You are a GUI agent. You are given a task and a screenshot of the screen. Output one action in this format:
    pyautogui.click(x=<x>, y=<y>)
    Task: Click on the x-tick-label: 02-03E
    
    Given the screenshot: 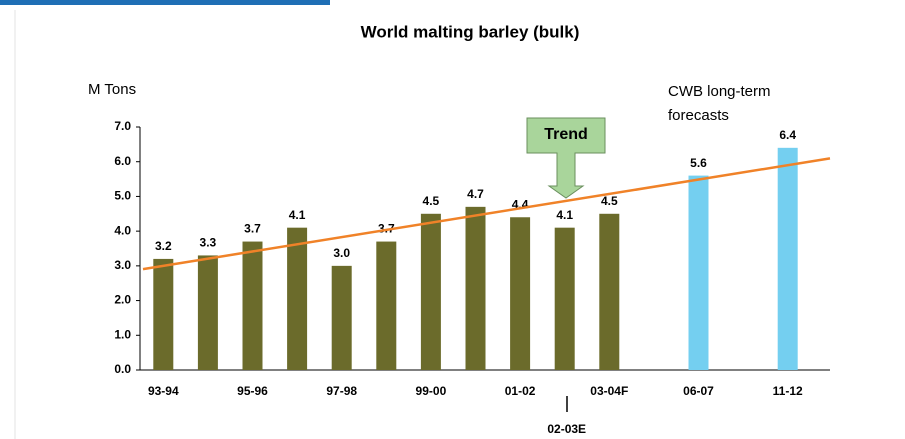 What is the action you would take?
    pyautogui.click(x=566, y=429)
    